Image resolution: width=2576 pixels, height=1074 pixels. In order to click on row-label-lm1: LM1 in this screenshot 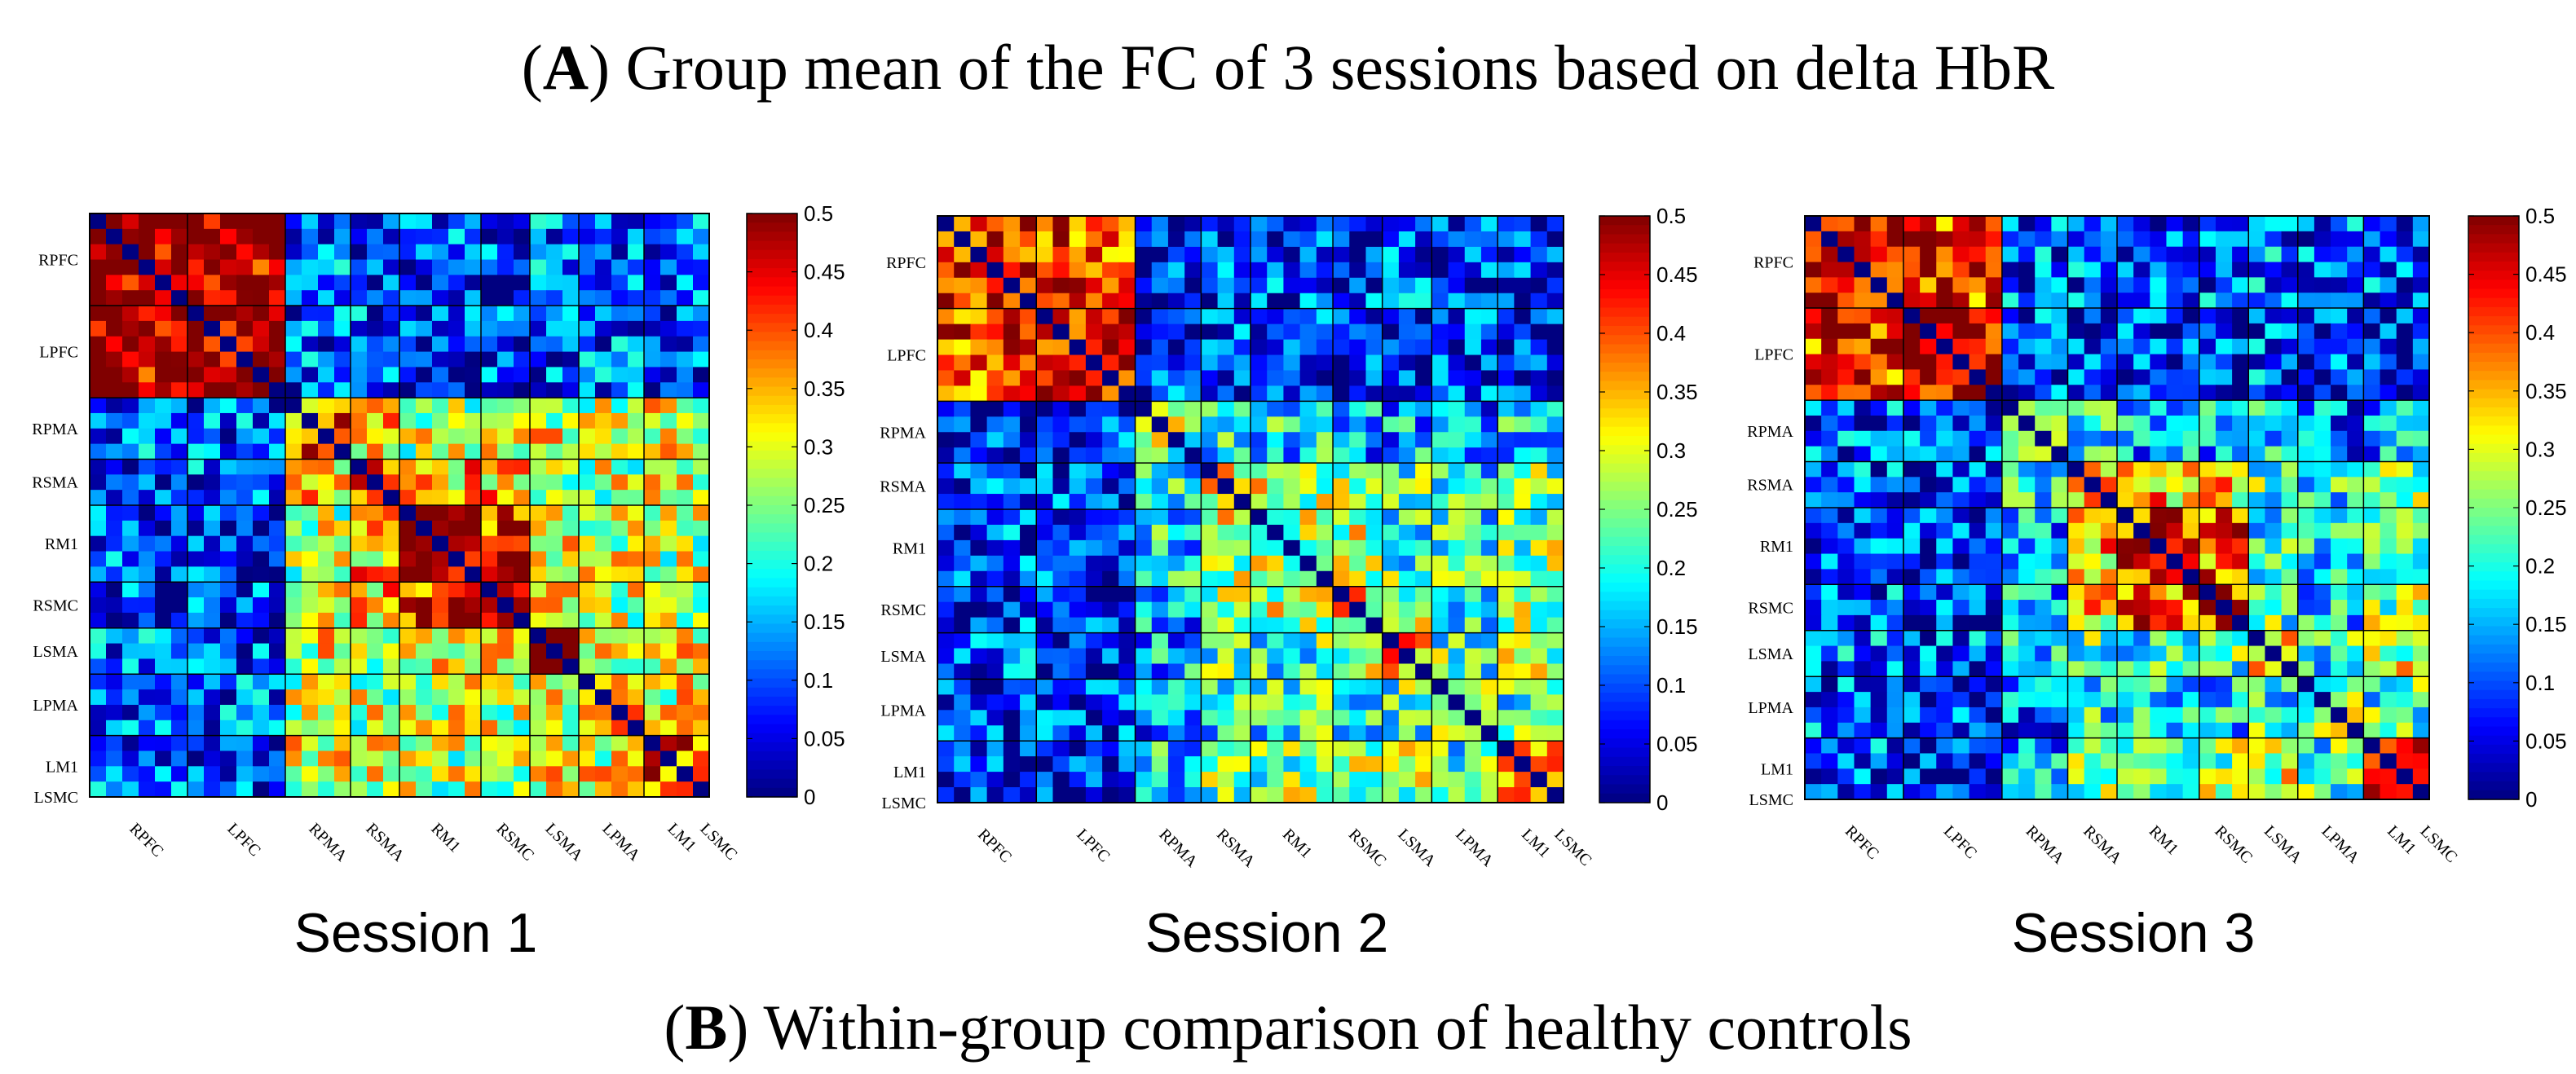, I will do `click(1777, 769)`.